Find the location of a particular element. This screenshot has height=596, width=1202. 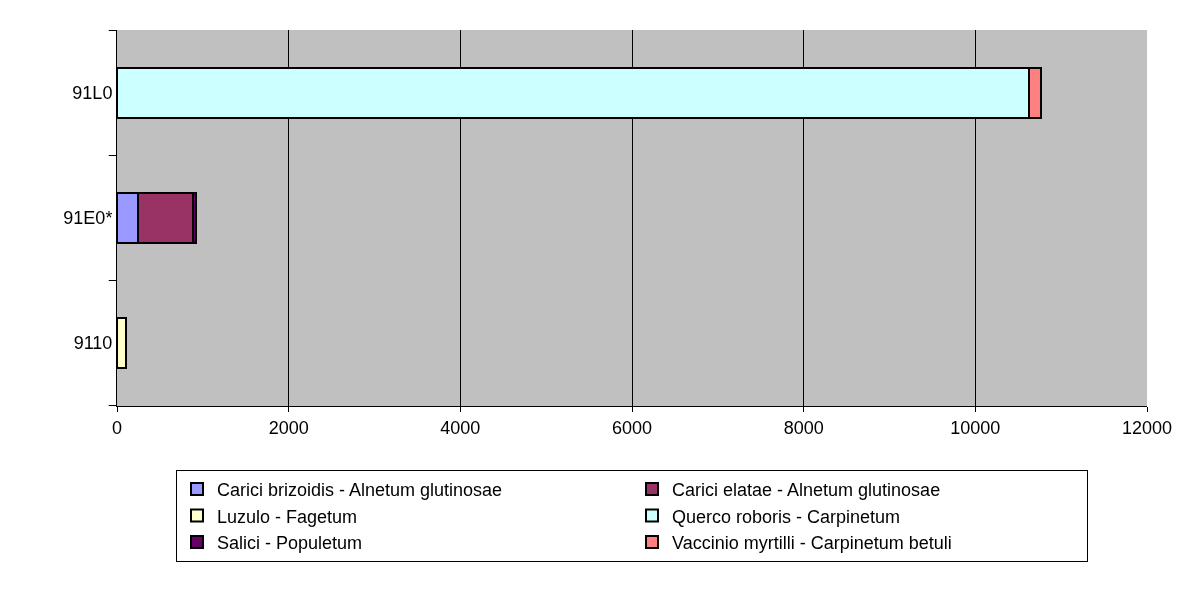

y-tick-label: 91L0 is located at coordinates (92, 93).